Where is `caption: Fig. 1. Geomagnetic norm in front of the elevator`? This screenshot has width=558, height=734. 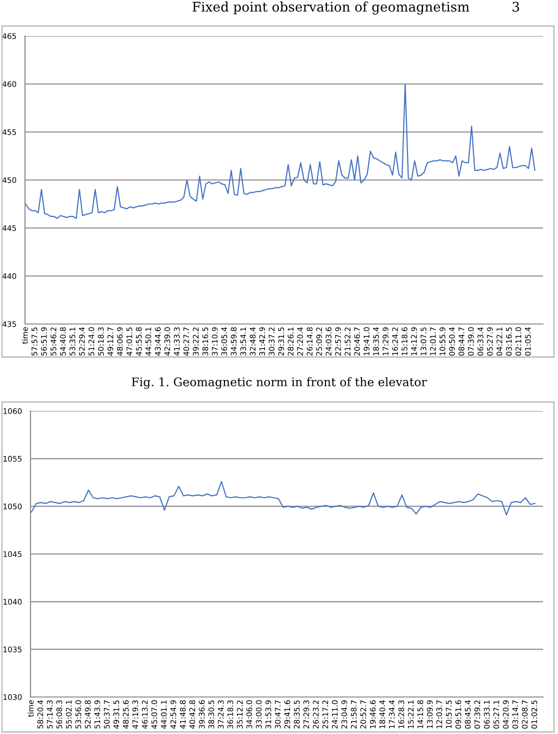
caption: Fig. 1. Geomagnetic norm in front of the elevator is located at coordinates (279, 383).